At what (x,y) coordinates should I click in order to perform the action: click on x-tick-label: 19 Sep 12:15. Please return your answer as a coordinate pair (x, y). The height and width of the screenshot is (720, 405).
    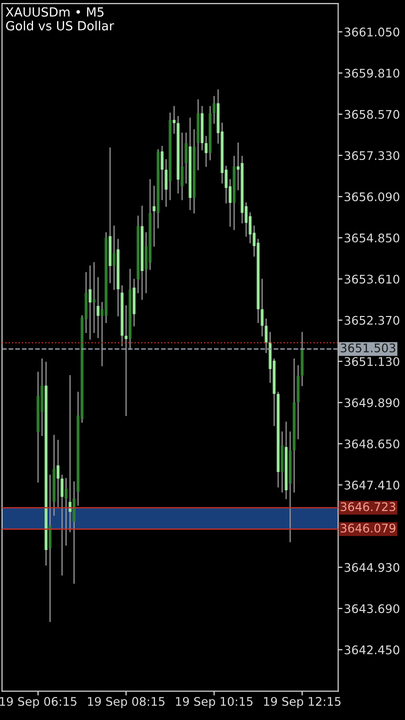
    Looking at the image, I should click on (302, 702).